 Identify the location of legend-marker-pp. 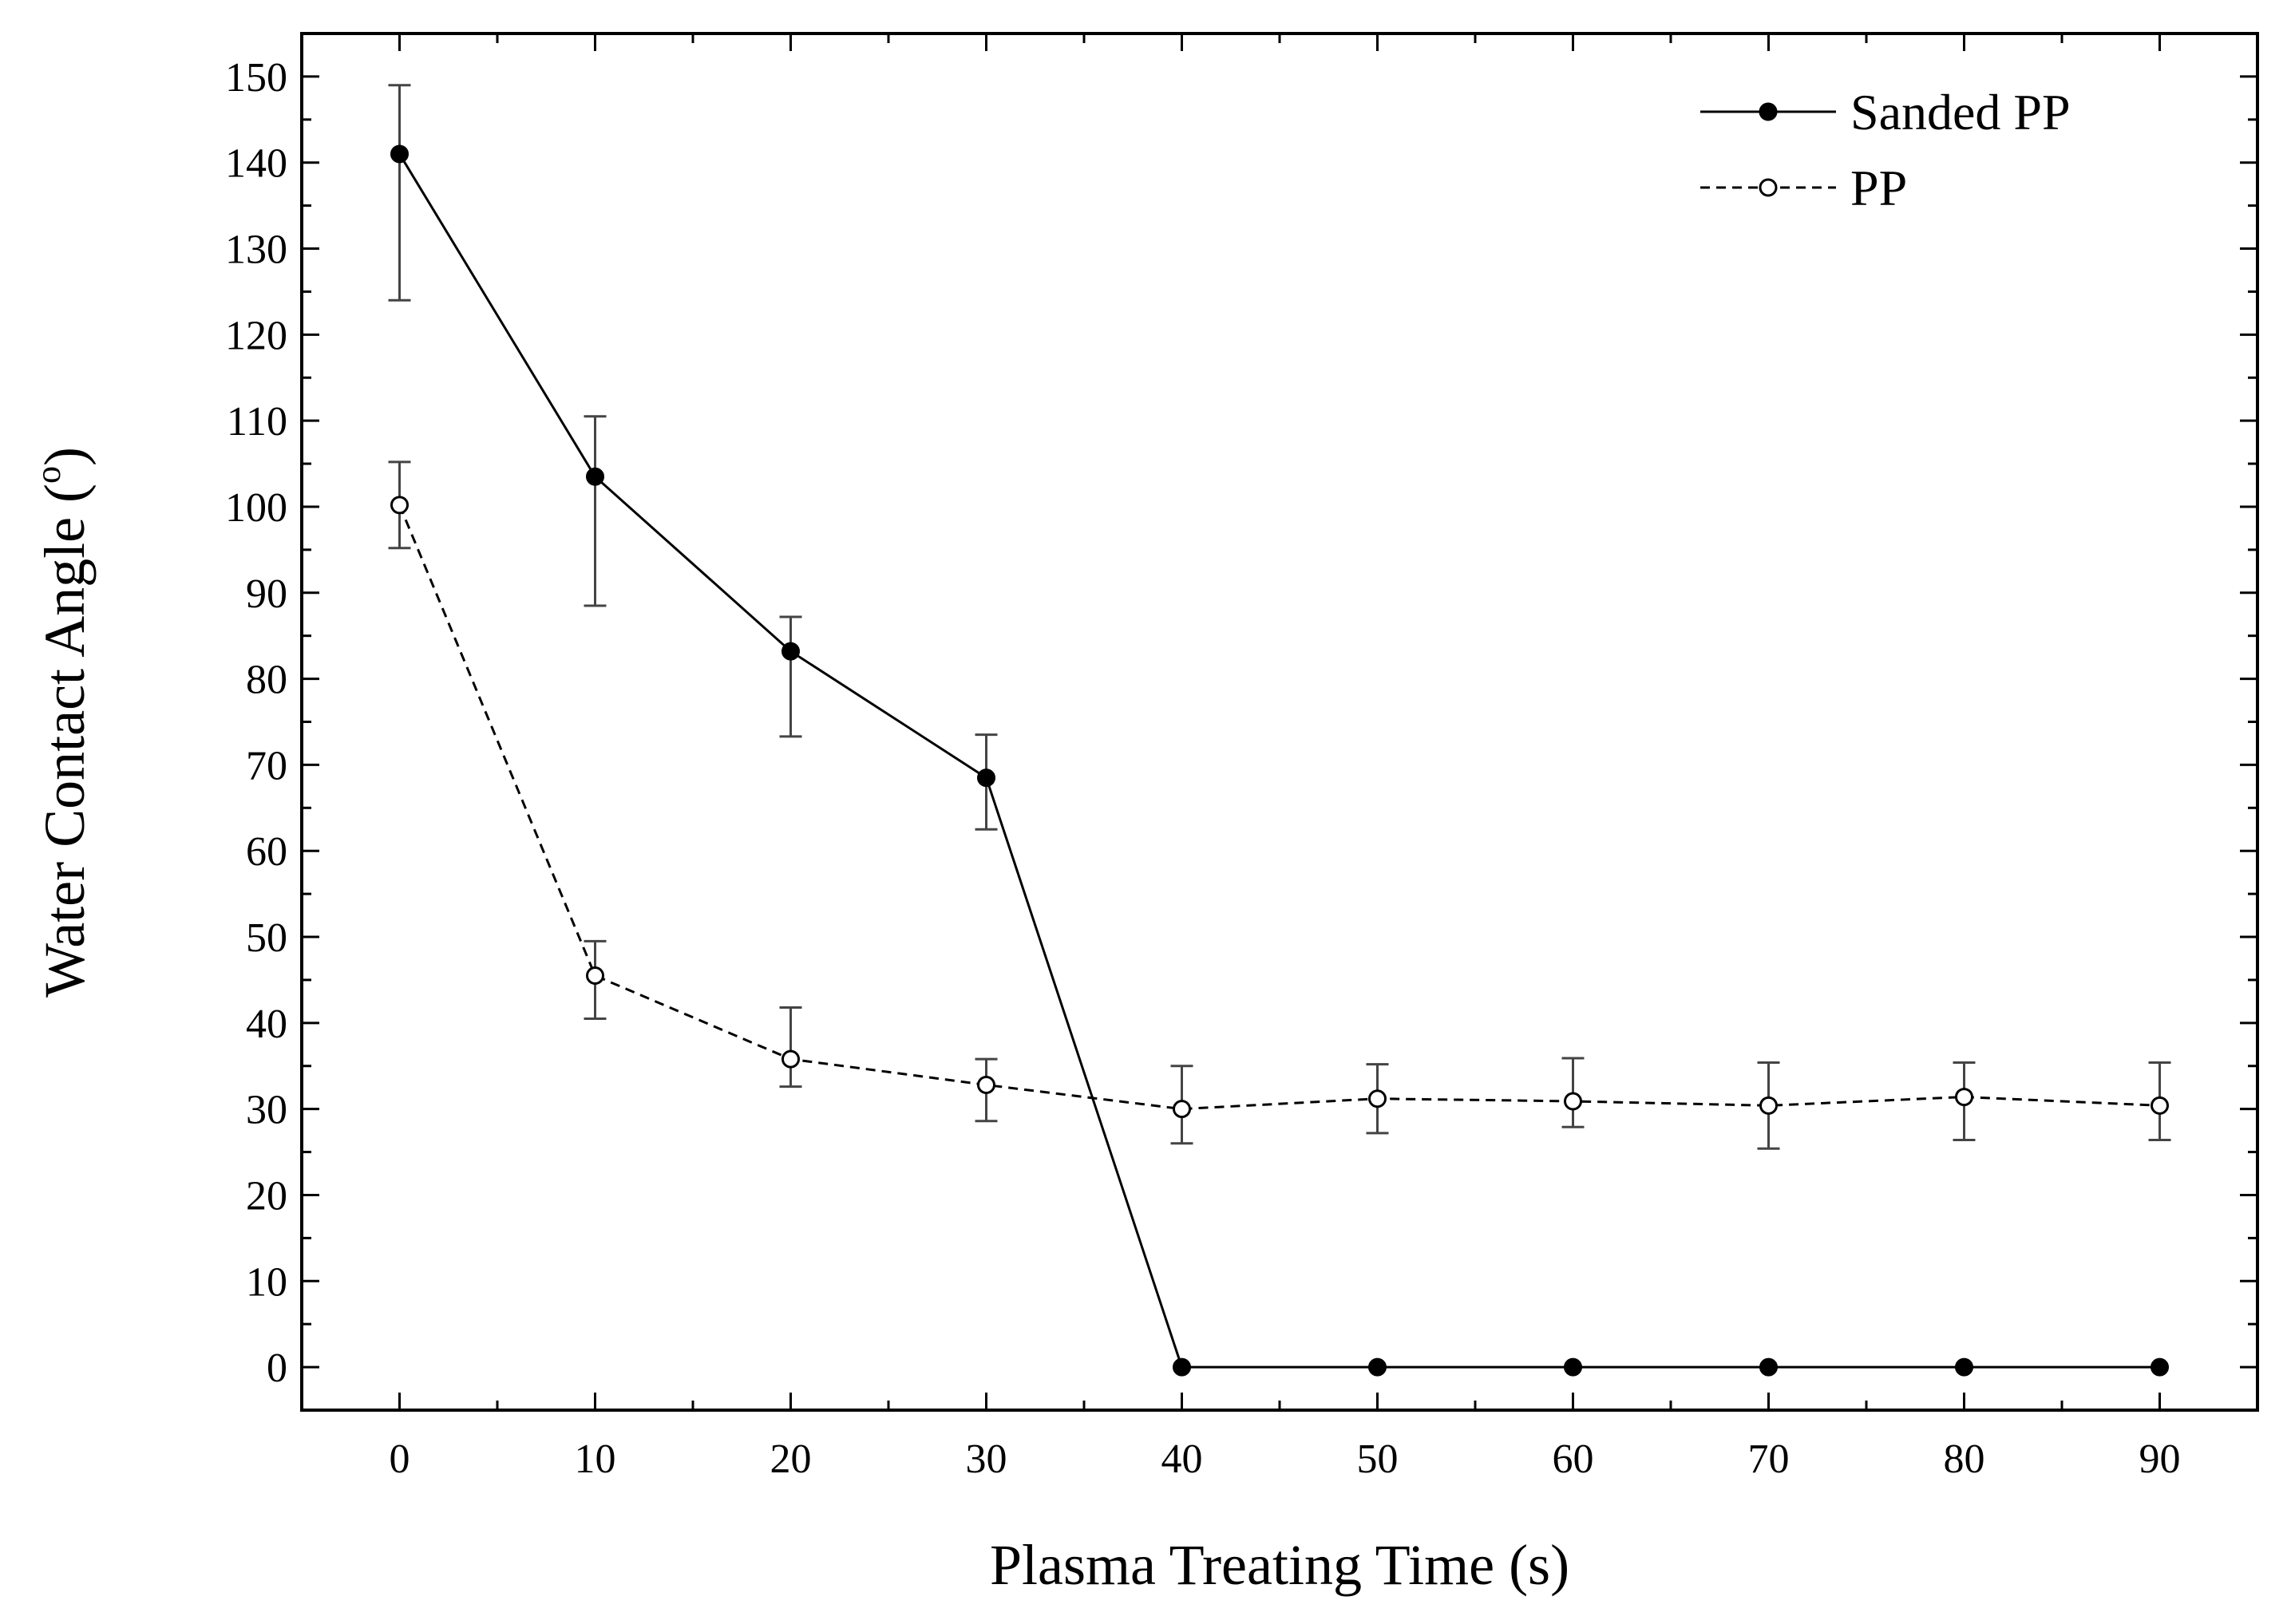
(1768, 187).